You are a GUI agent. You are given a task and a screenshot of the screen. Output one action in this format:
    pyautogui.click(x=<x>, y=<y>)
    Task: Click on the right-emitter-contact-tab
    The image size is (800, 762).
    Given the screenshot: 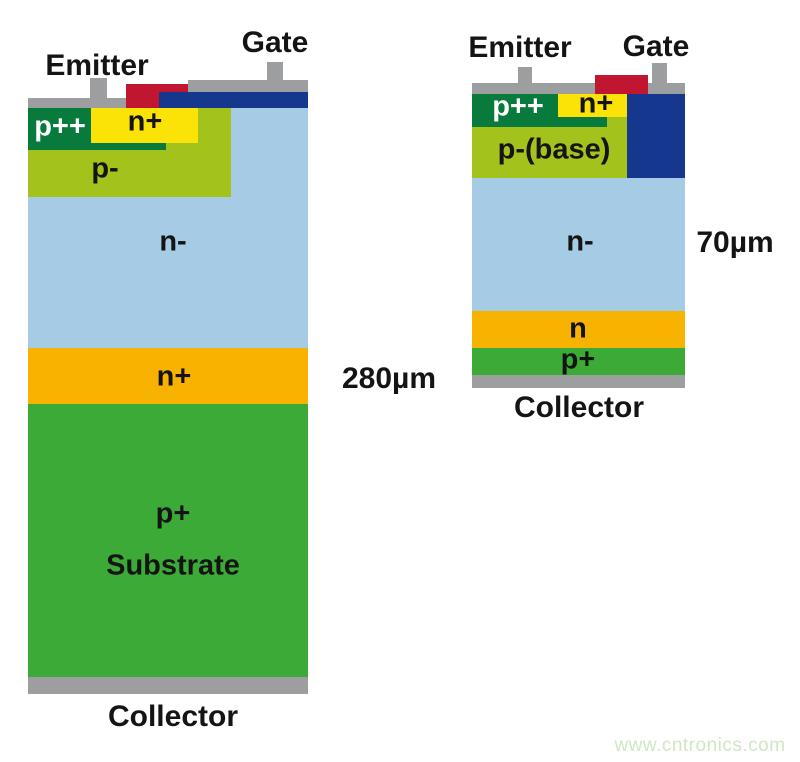 What is the action you would take?
    pyautogui.click(x=525, y=75)
    